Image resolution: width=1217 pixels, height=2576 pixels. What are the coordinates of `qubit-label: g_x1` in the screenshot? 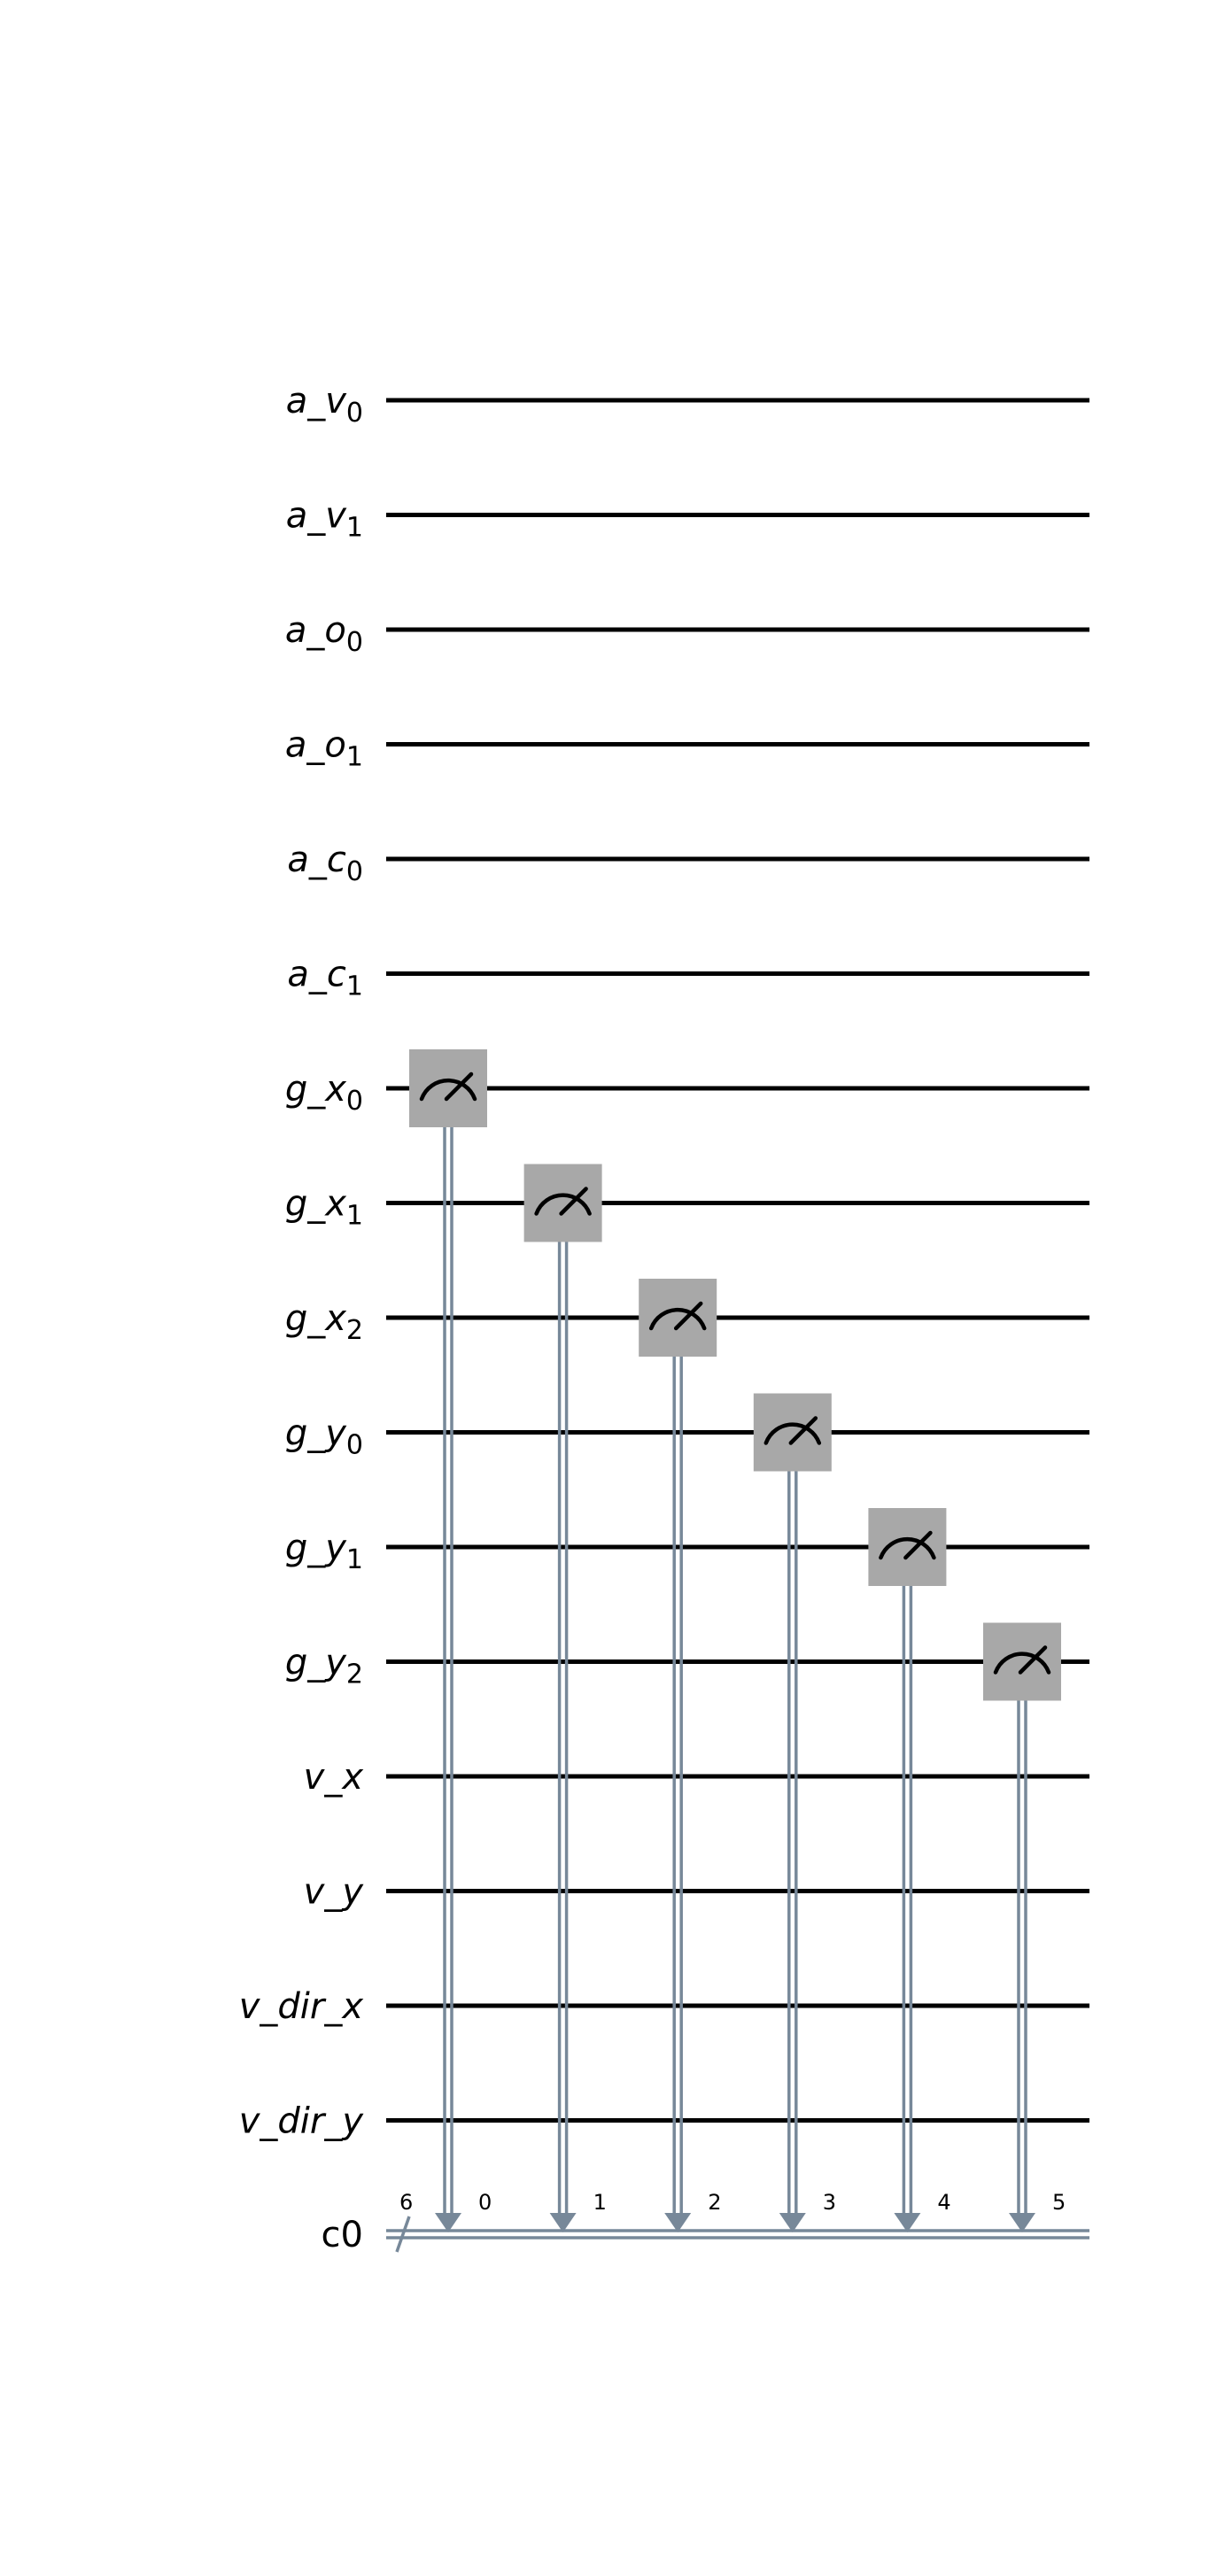 It's located at (324, 1208).